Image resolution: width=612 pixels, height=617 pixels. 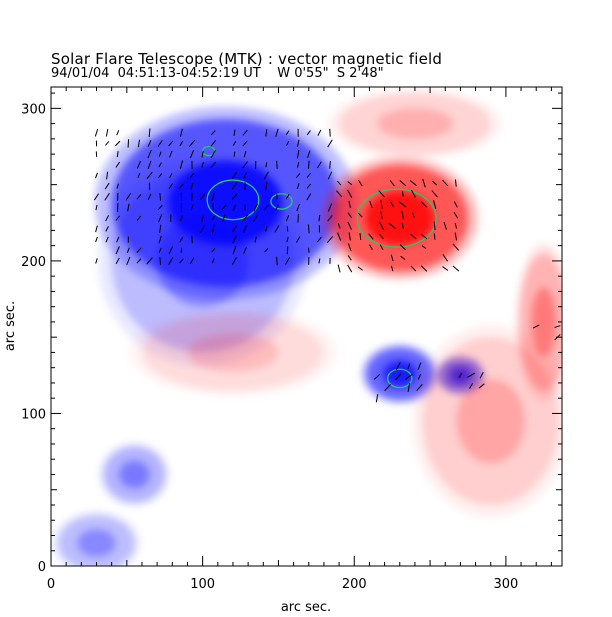 What do you see at coordinates (10, 326) in the screenshot?
I see `y-axis-label: arc sec.` at bounding box center [10, 326].